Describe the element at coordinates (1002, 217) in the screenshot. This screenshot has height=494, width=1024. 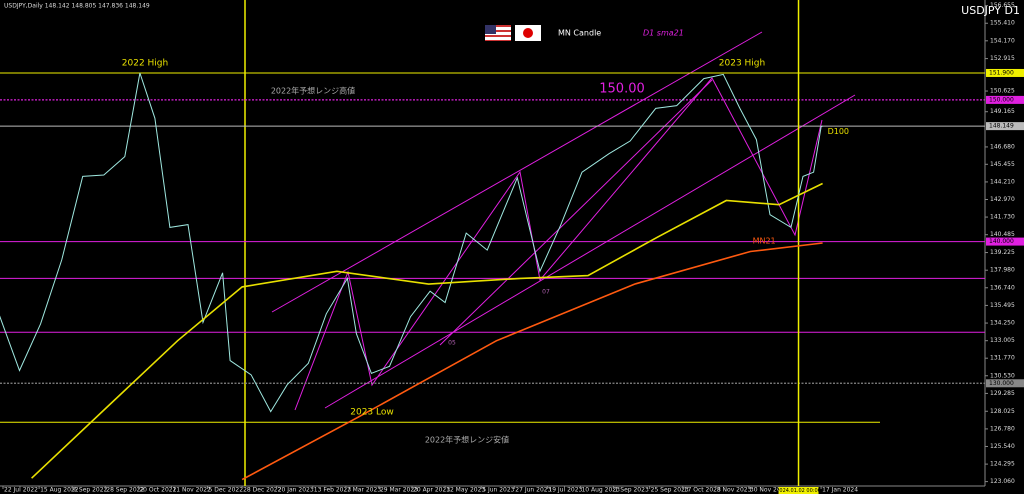
I see `y-tick-label: 141.730` at that location.